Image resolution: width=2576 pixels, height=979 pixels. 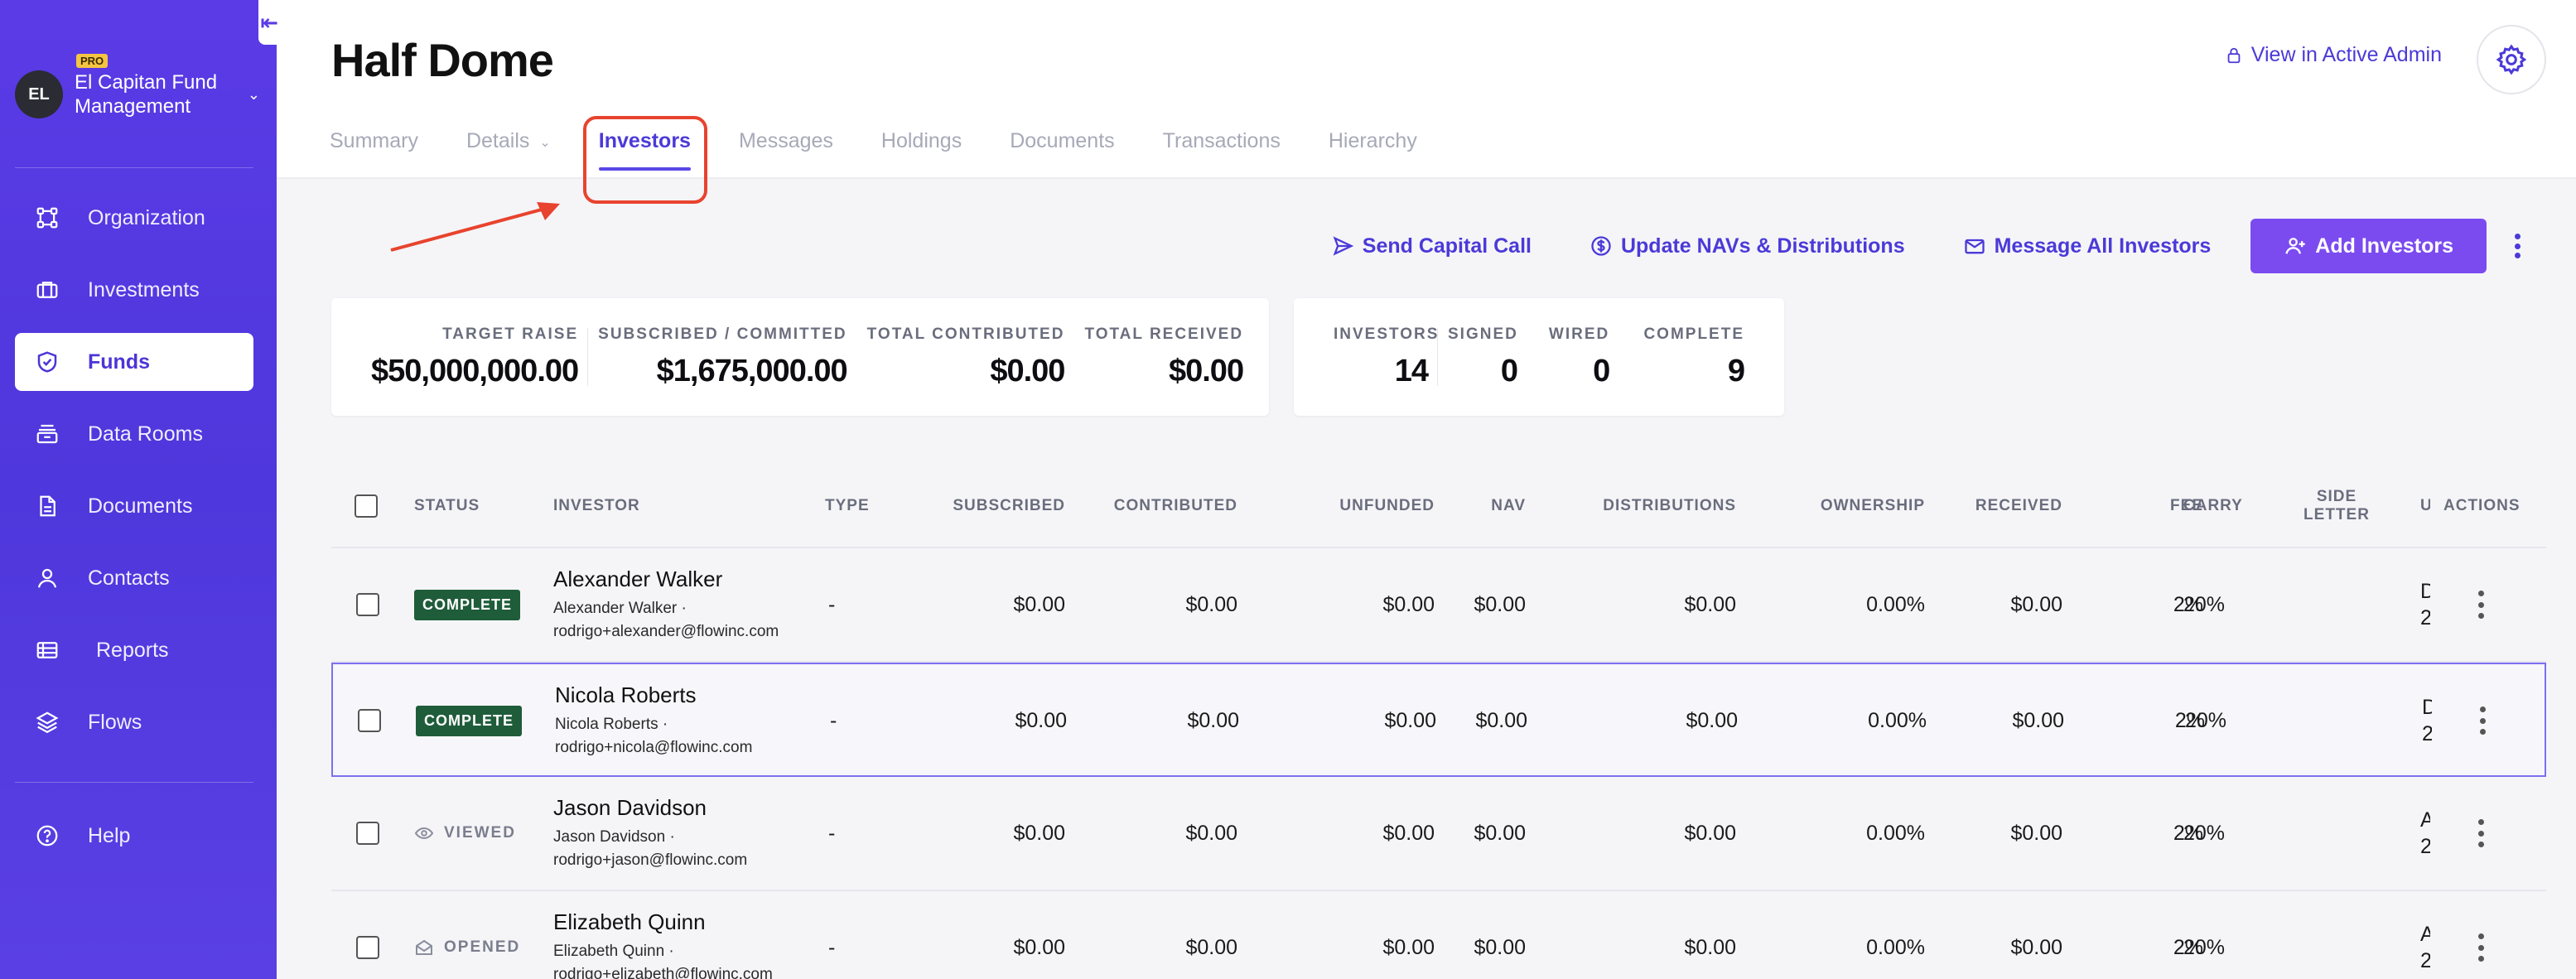 What do you see at coordinates (134, 218) in the screenshot?
I see `sidebar-item-organization: Organization` at bounding box center [134, 218].